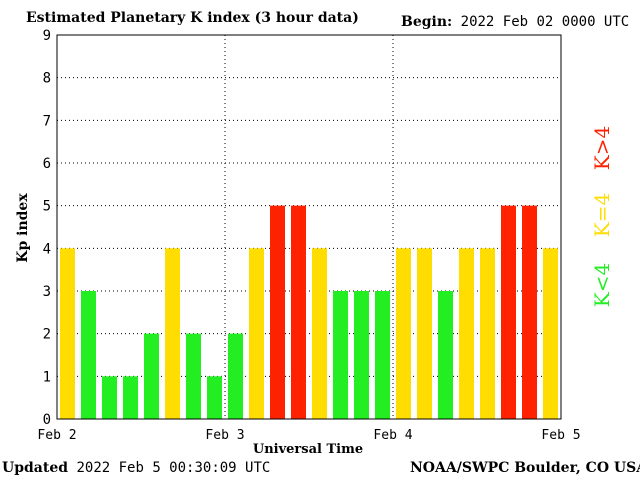  Describe the element at coordinates (545, 22) in the screenshot. I see `begin-value: 2022 Feb 02 0000 UTC` at that location.